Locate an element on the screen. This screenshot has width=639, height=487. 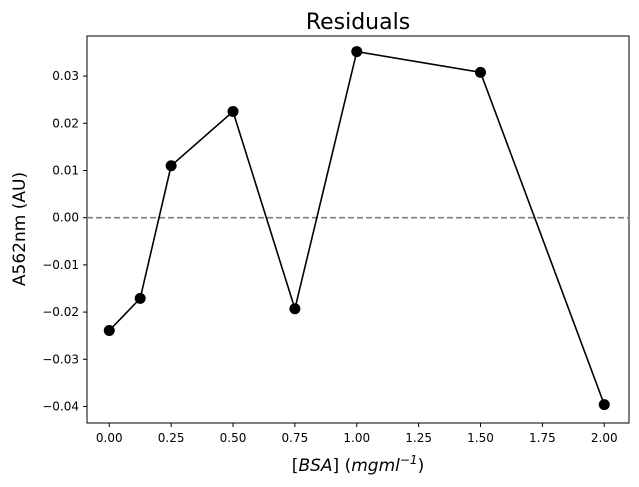
y-tick-label: 0.00 is located at coordinates (65, 218).